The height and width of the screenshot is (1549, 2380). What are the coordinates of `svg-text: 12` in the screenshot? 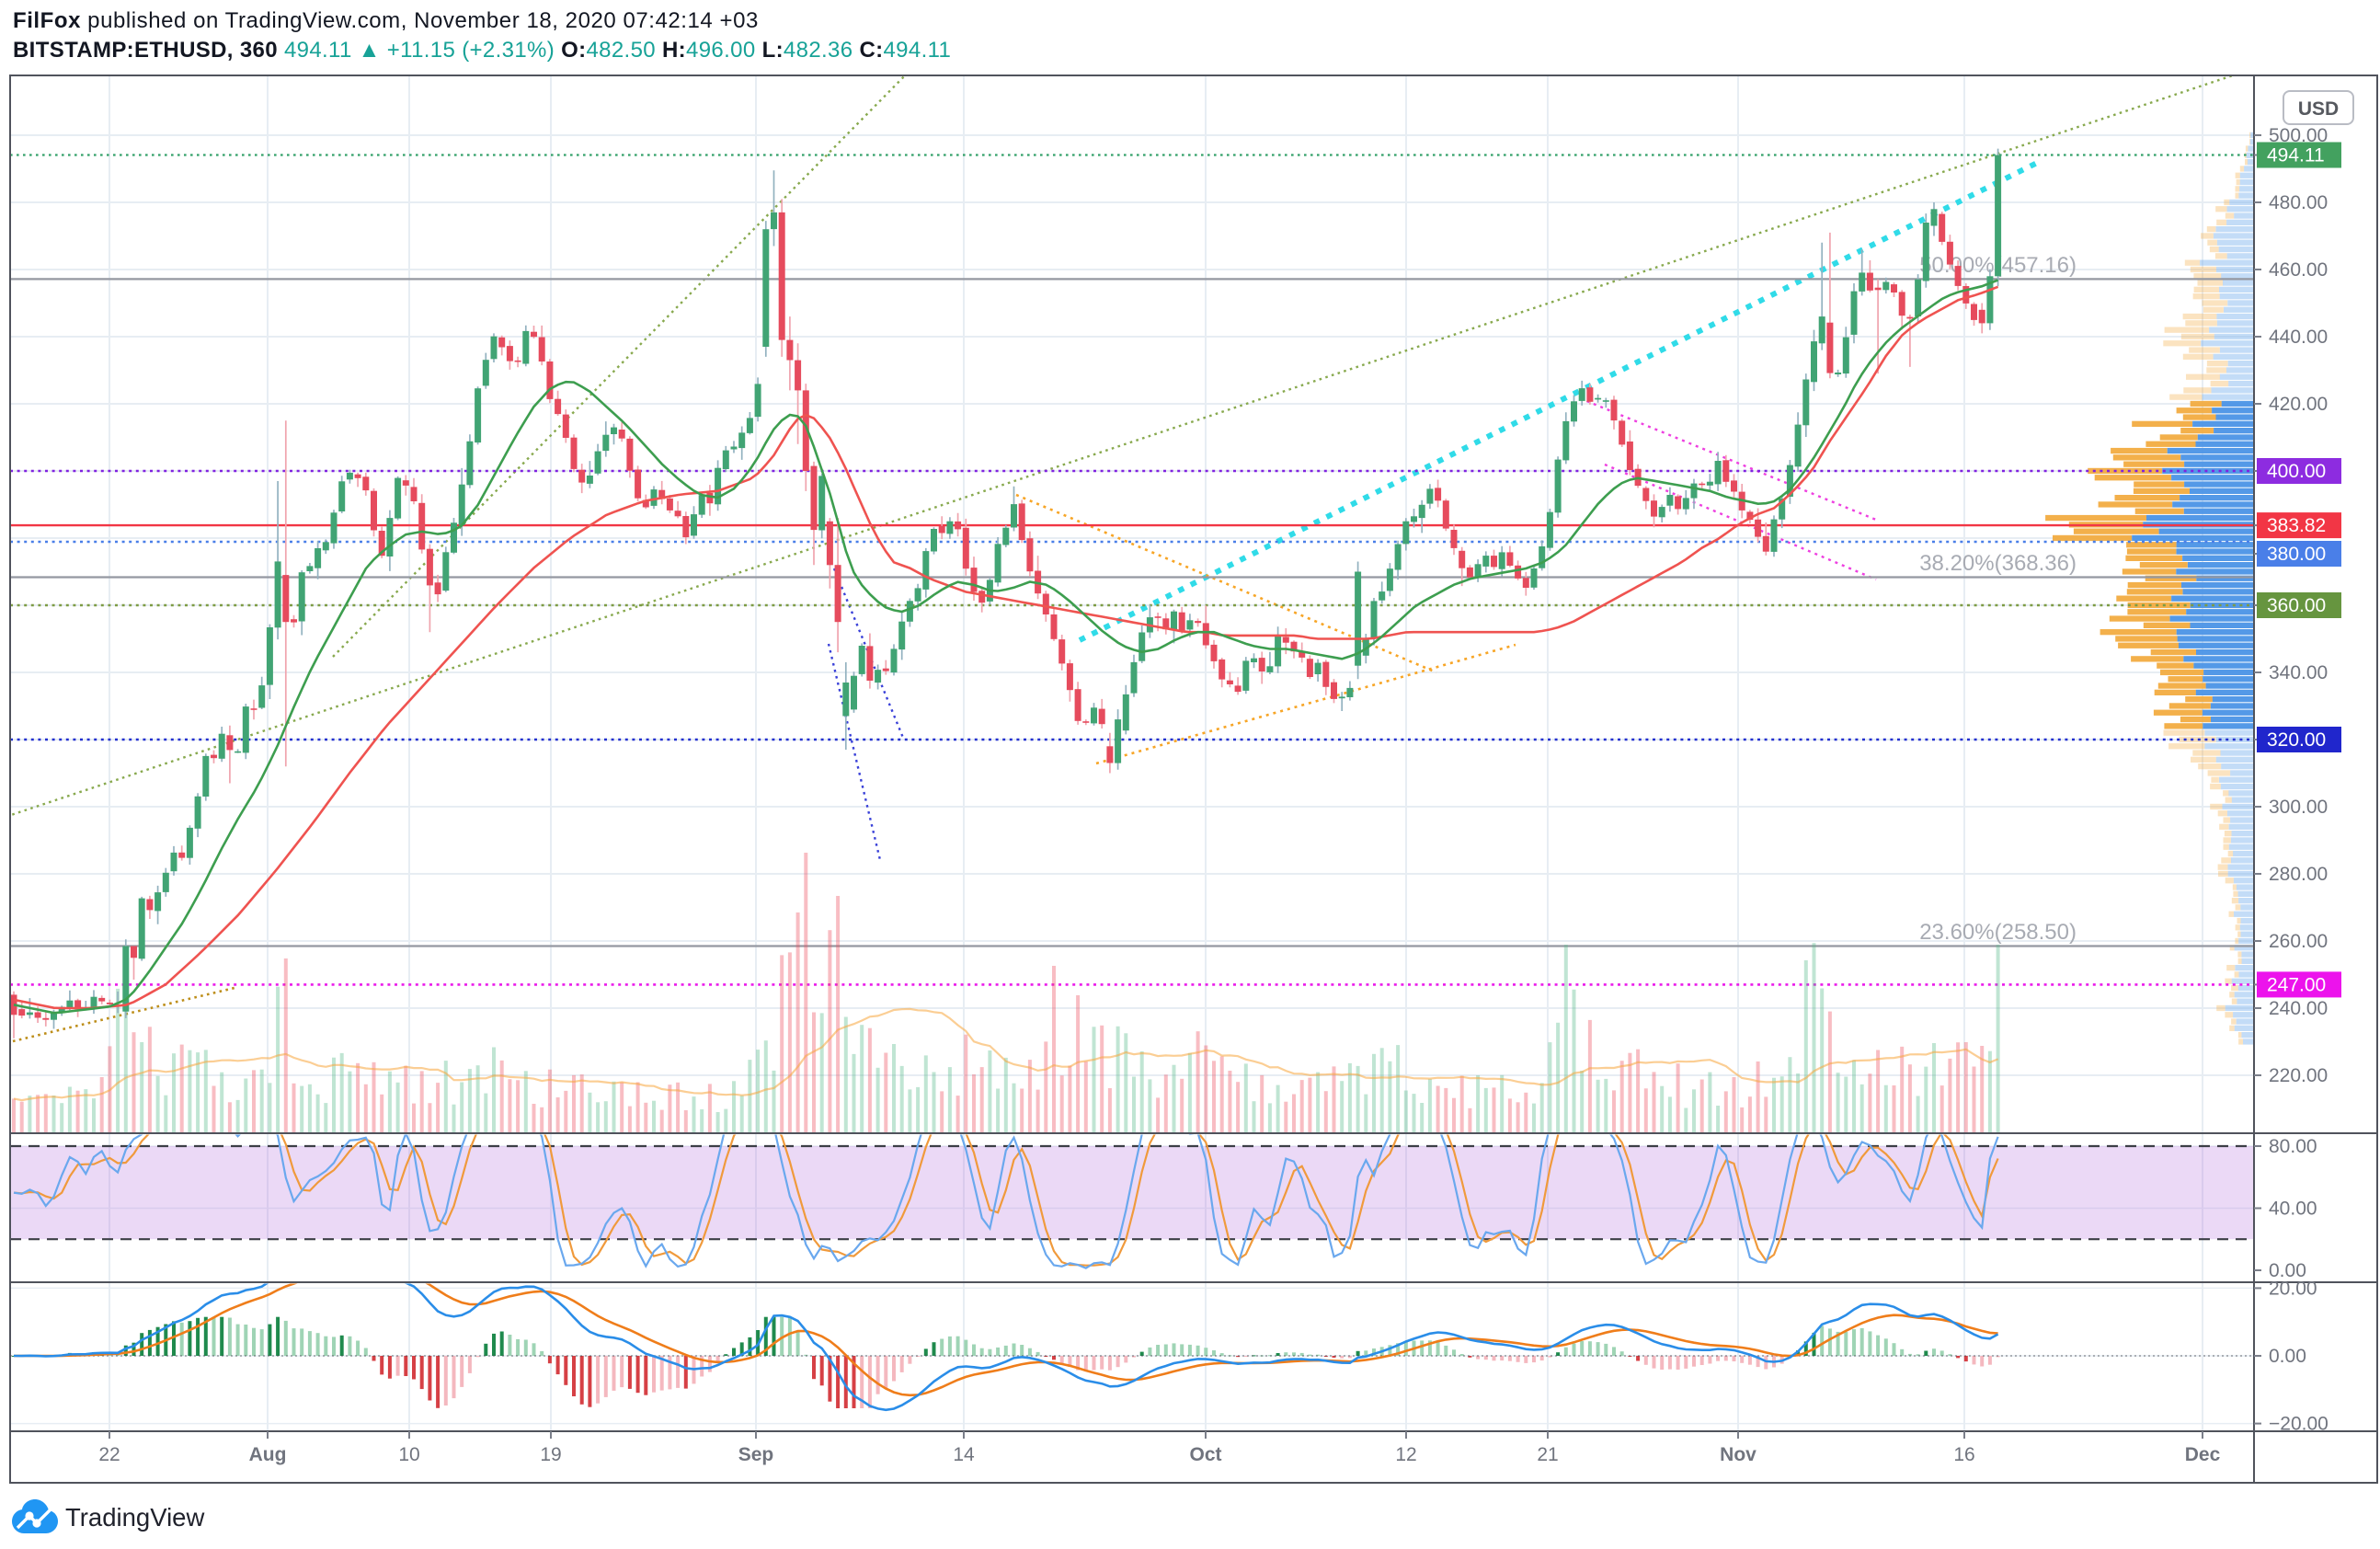 It's located at (1405, 1455).